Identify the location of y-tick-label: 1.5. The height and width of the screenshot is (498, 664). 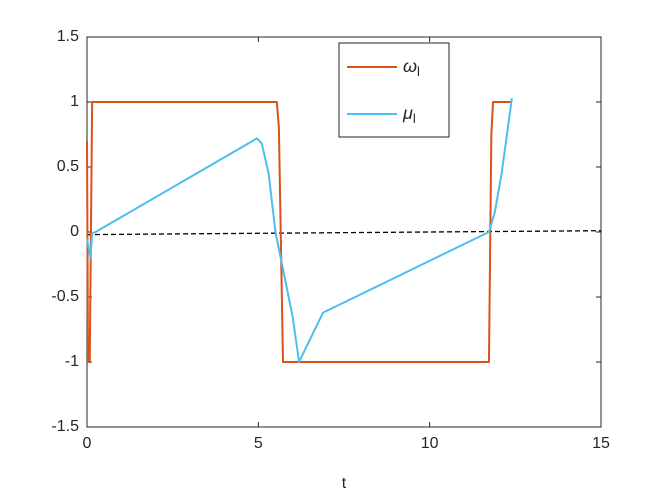
(68, 36).